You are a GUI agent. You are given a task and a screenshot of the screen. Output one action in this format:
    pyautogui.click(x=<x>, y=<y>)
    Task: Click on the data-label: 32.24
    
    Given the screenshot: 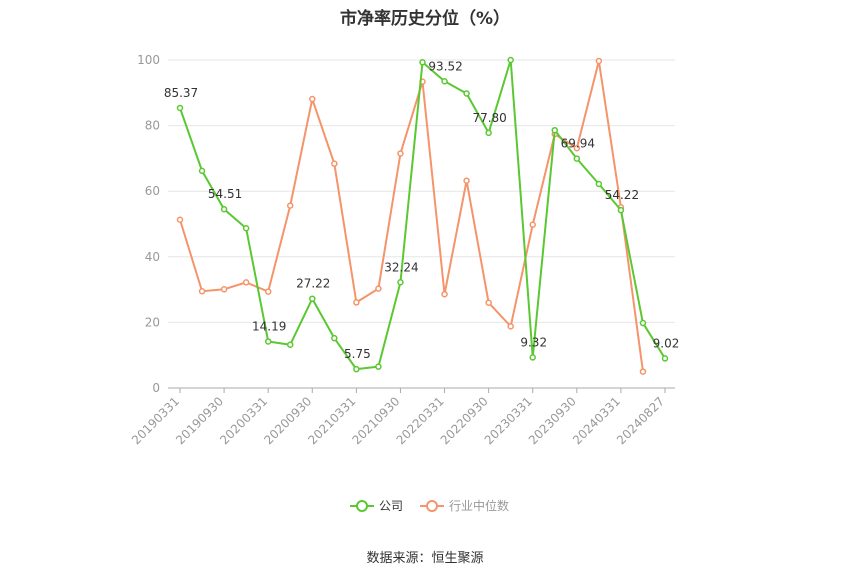 What is the action you would take?
    pyautogui.click(x=401, y=267)
    